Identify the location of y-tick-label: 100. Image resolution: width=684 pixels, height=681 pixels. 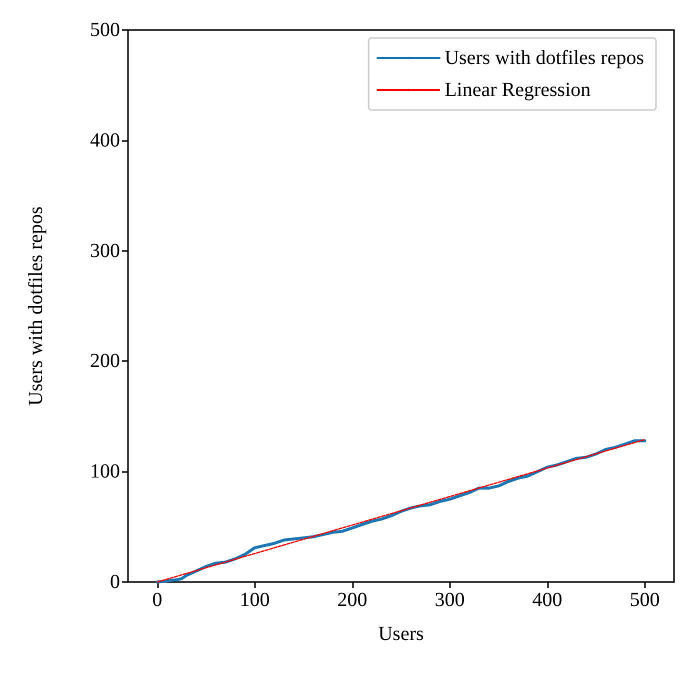
(105, 471).